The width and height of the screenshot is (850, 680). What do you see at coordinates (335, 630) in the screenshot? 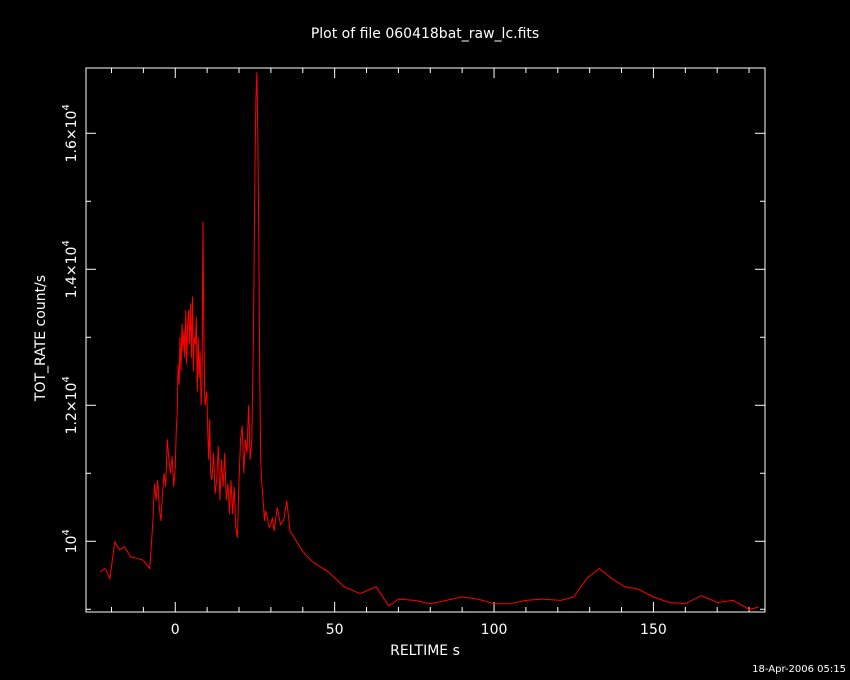
I see `x-tick-label: 50` at bounding box center [335, 630].